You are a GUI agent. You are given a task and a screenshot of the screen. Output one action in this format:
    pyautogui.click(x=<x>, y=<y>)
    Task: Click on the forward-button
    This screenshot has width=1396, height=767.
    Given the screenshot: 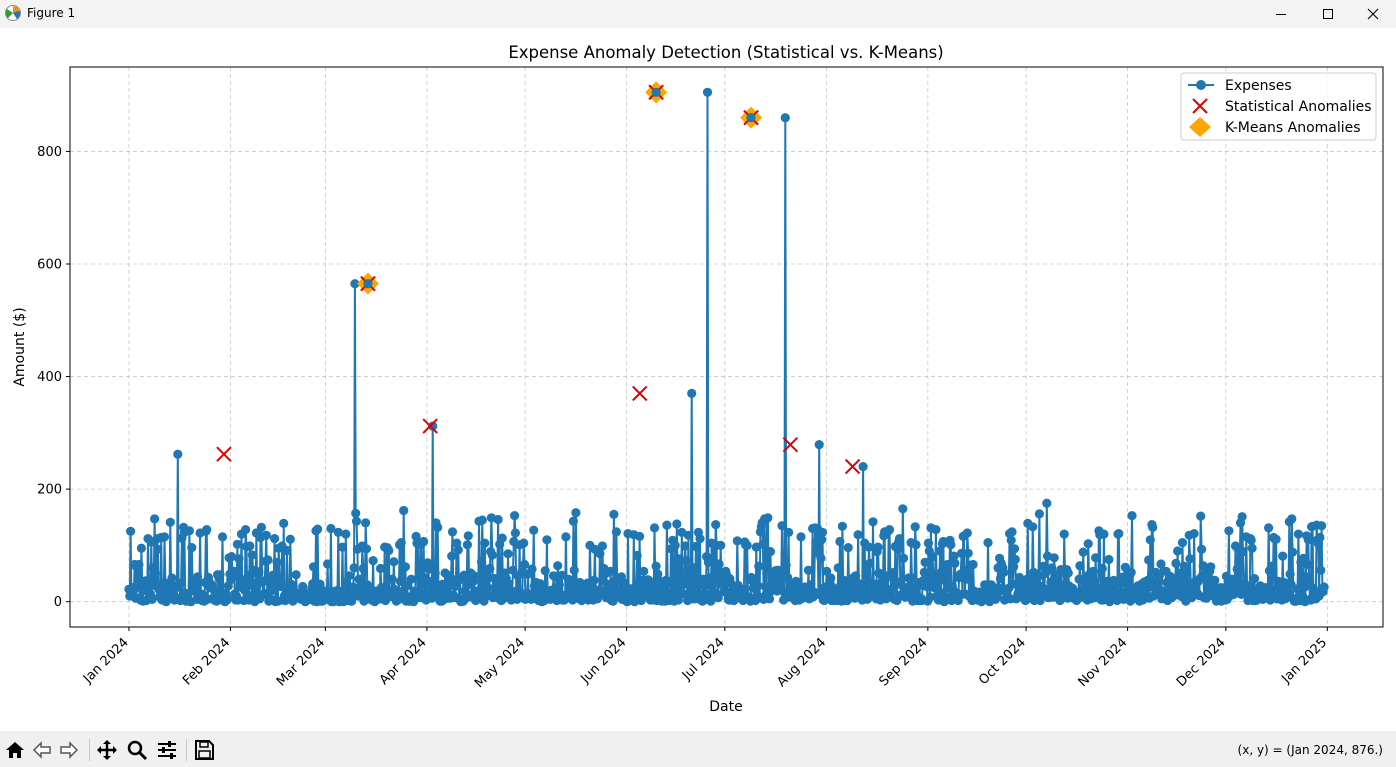 What is the action you would take?
    pyautogui.click(x=69, y=750)
    